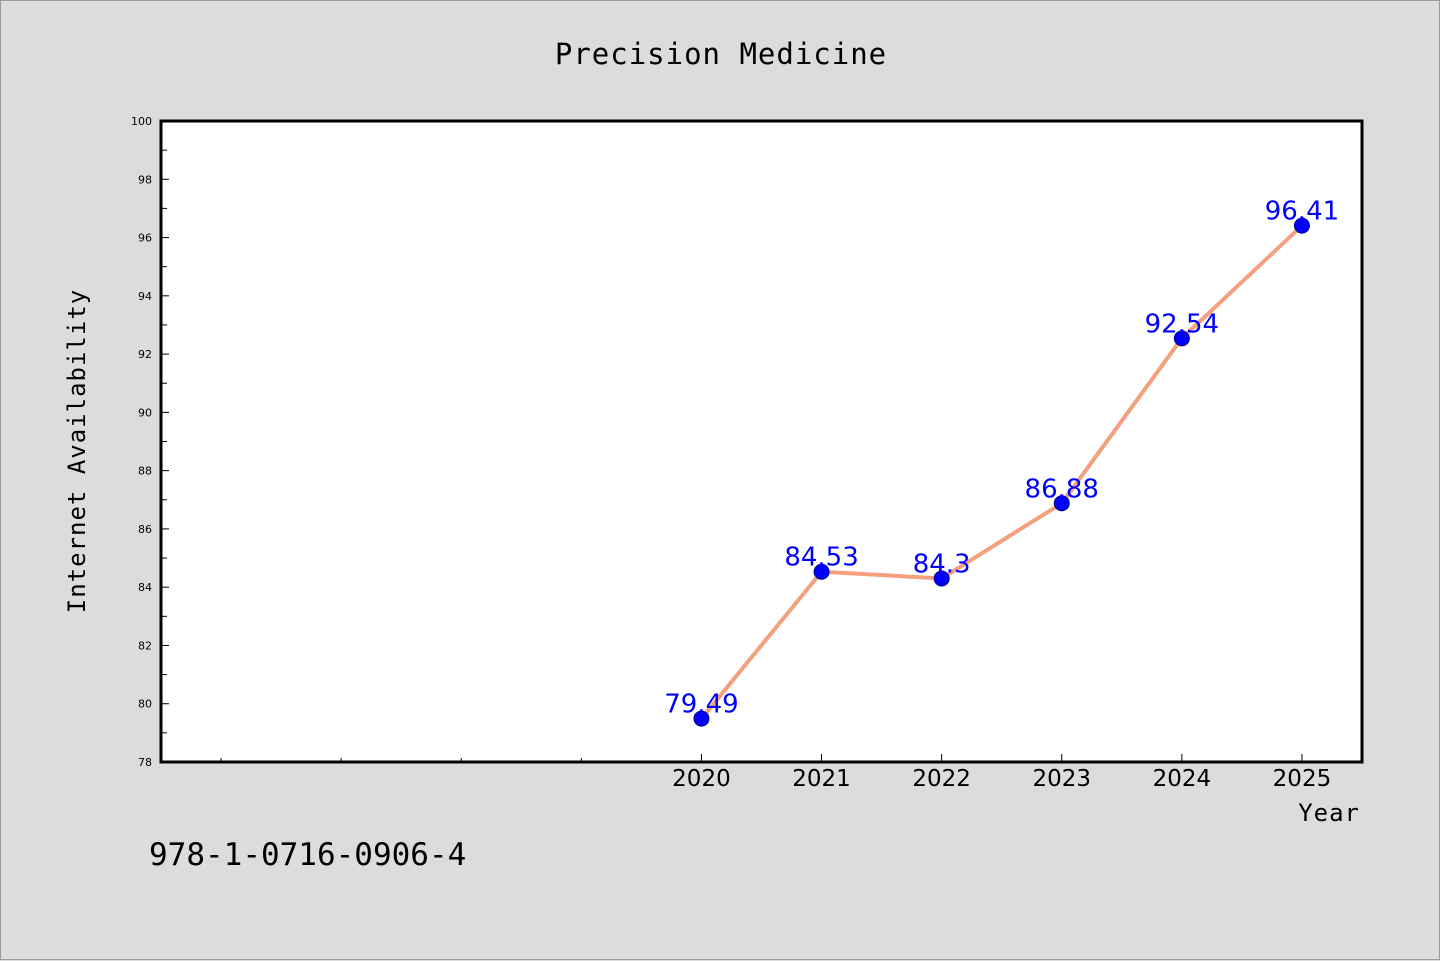 Image resolution: width=1440 pixels, height=961 pixels. What do you see at coordinates (145, 704) in the screenshot?
I see `y-tick-label: 80` at bounding box center [145, 704].